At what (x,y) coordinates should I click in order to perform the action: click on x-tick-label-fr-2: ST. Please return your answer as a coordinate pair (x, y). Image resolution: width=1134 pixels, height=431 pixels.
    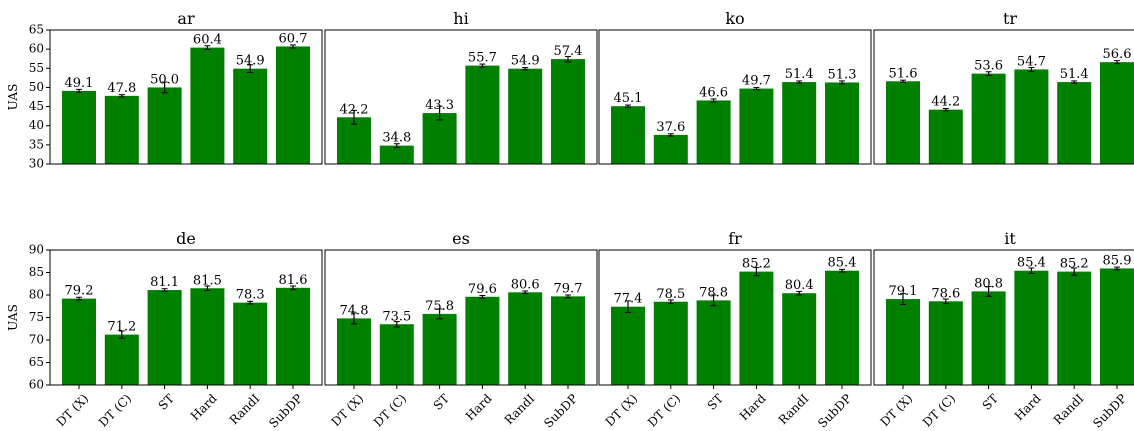
    Looking at the image, I should click on (715, 401).